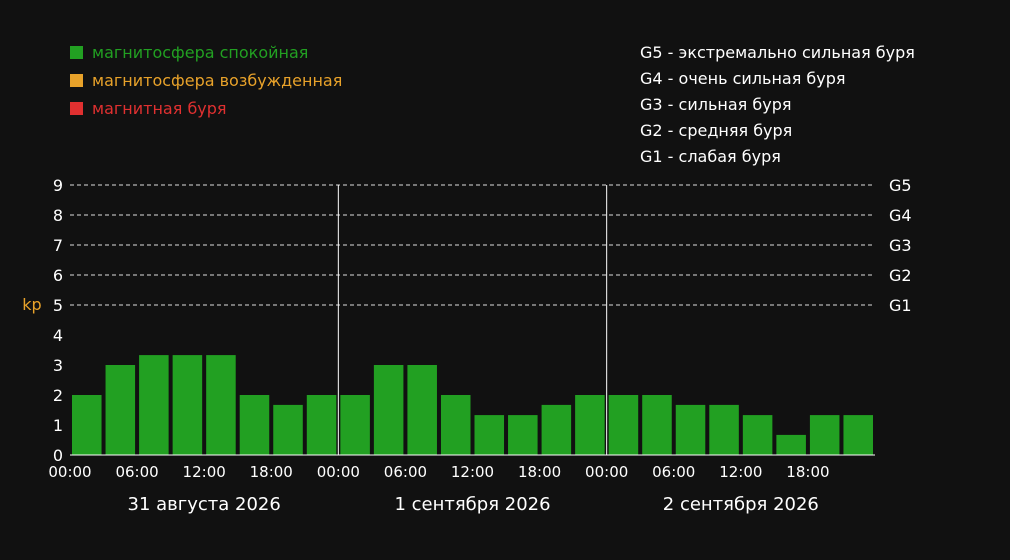 The width and height of the screenshot is (1010, 560). Describe the element at coordinates (76, 52) in the screenshot. I see `legend-quiet-swatch` at that location.